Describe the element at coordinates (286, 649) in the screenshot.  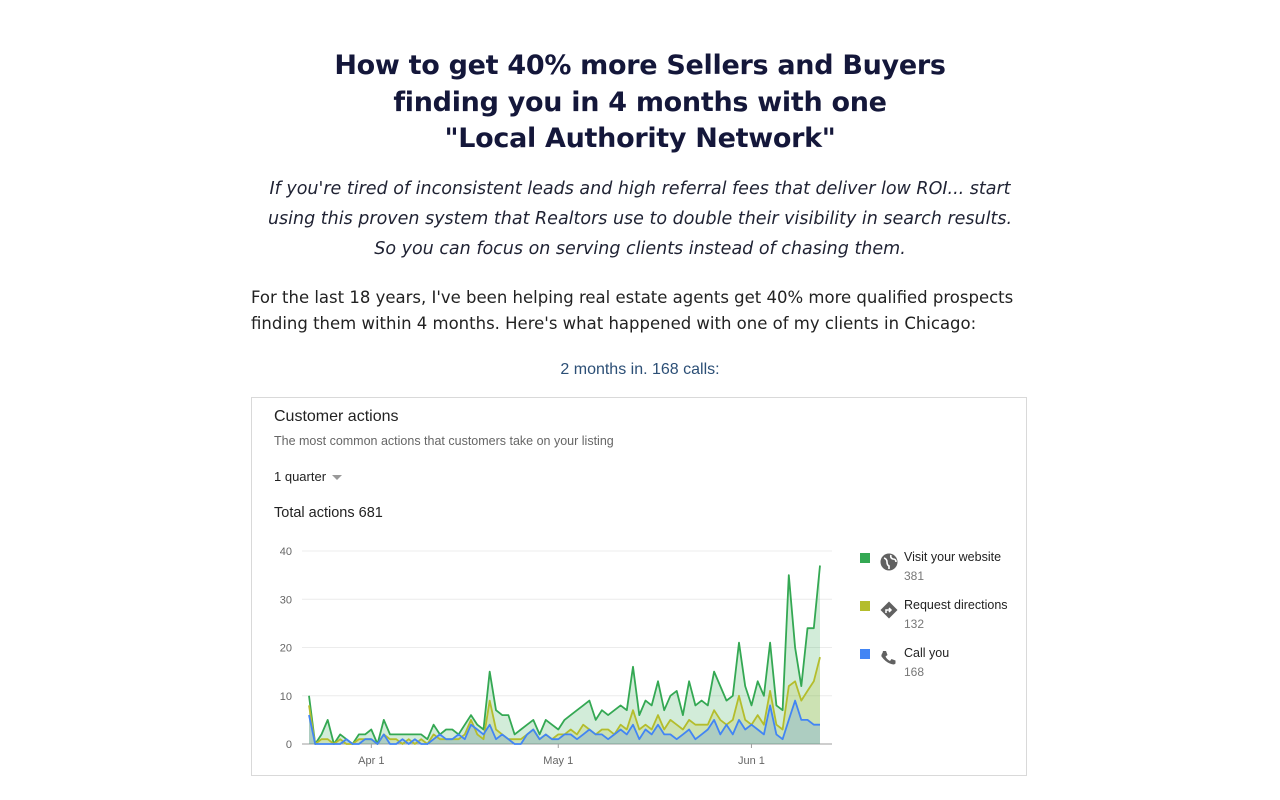
I see `y-tick-label: 20` at that location.